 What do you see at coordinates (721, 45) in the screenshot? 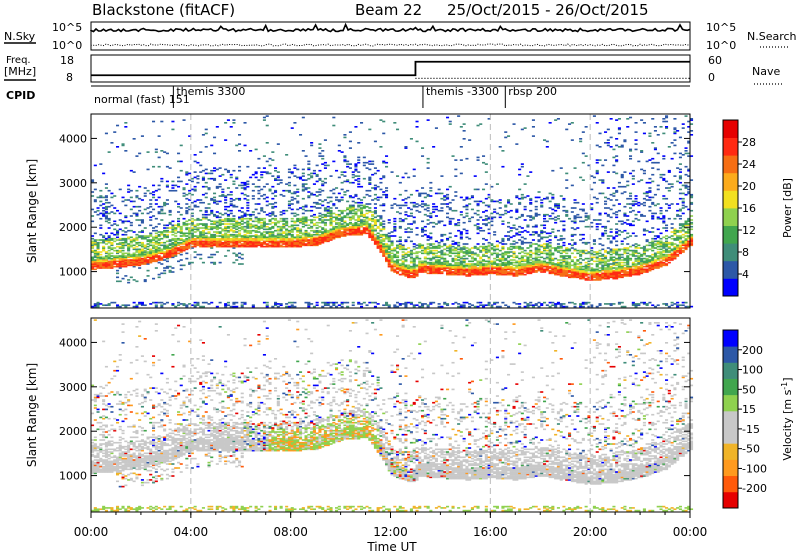
I see `nsearch-tick-low: 10^0` at bounding box center [721, 45].